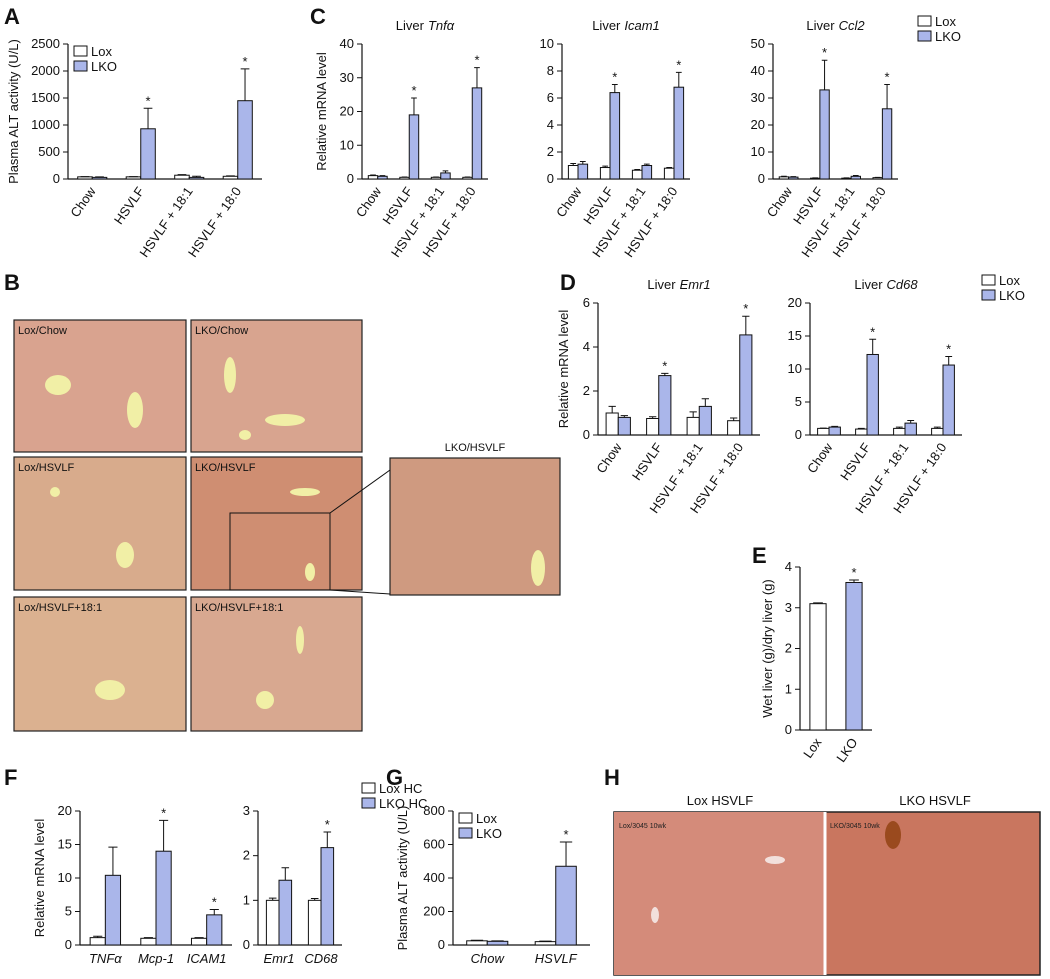  What do you see at coordinates (788, 688) in the screenshot?
I see `y-tick-label: 1` at bounding box center [788, 688].